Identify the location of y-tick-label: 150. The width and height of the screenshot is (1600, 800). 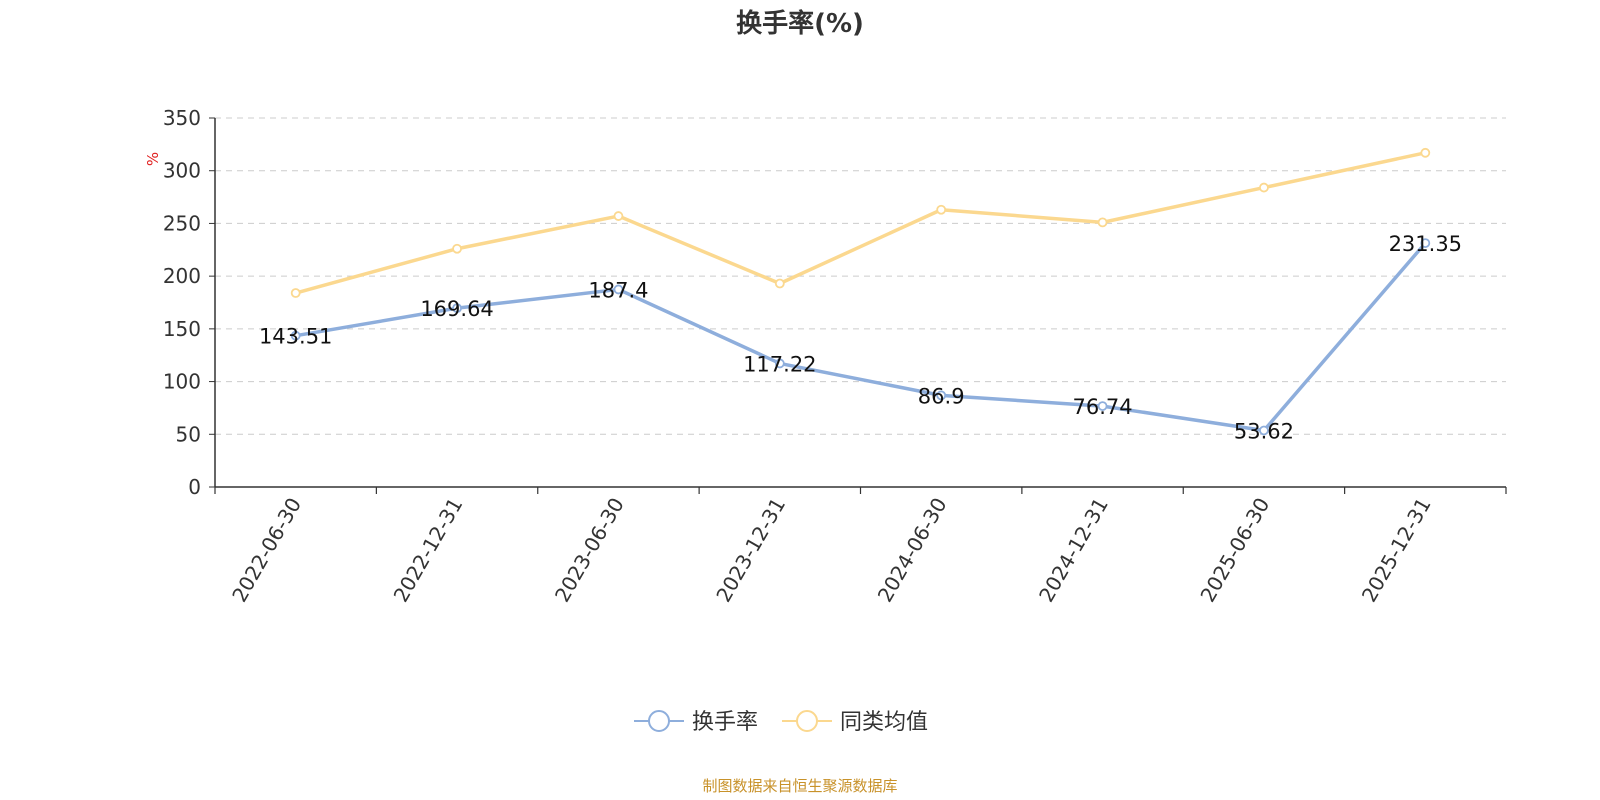
(182, 329).